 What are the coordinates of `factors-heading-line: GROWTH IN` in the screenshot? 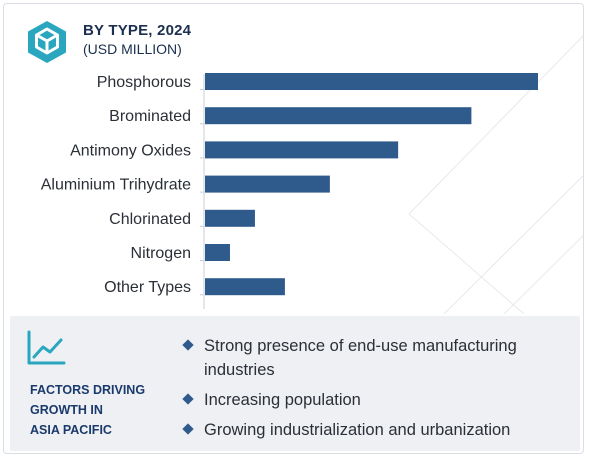 It's located at (66, 410).